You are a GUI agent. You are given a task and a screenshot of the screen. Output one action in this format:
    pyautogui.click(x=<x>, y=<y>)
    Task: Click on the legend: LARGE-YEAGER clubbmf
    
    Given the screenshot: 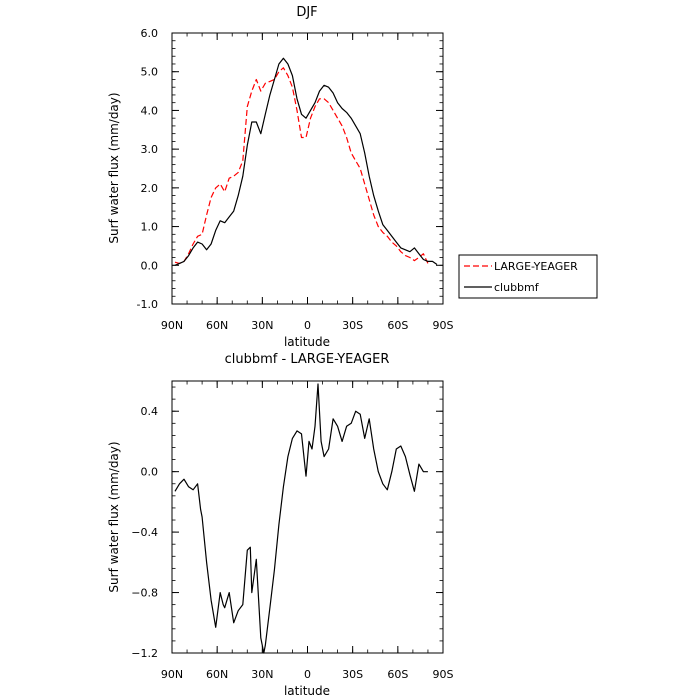 What is the action you would take?
    pyautogui.click(x=528, y=276)
    